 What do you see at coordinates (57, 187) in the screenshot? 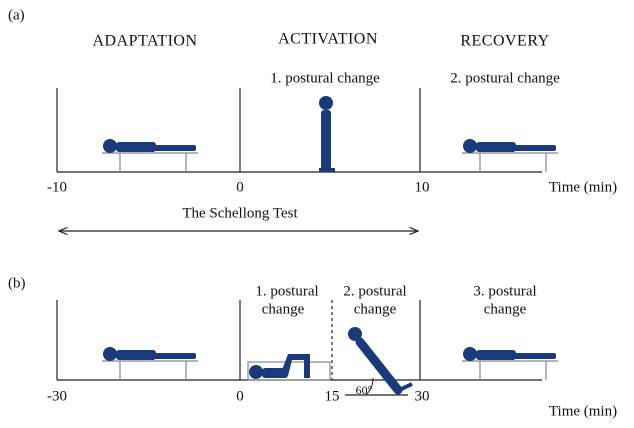
I see `tick-label: -10` at bounding box center [57, 187].